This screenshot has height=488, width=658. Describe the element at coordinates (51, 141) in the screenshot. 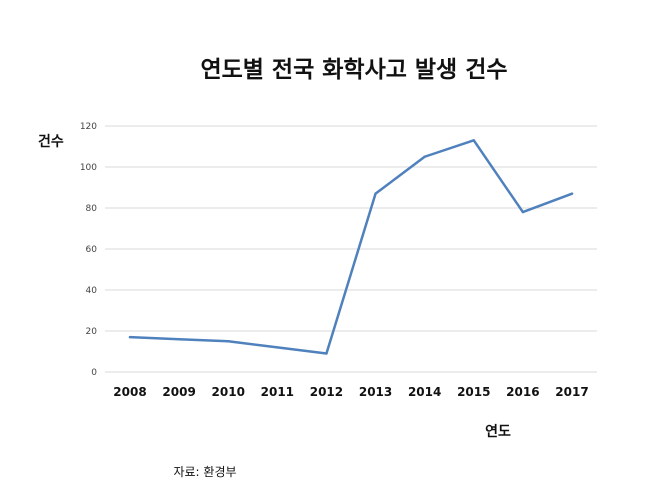

I see `y-axis-label: 건수` at that location.